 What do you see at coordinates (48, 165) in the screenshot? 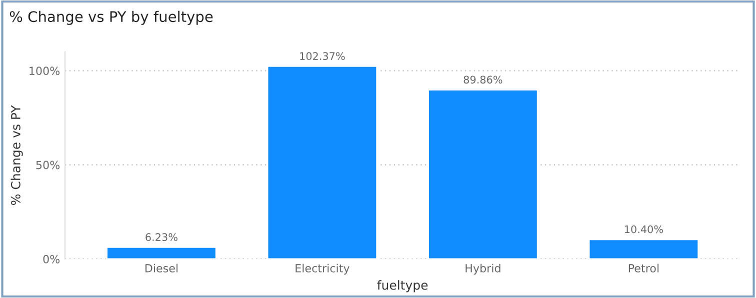
I see `y-tick-label: 50%` at bounding box center [48, 165].